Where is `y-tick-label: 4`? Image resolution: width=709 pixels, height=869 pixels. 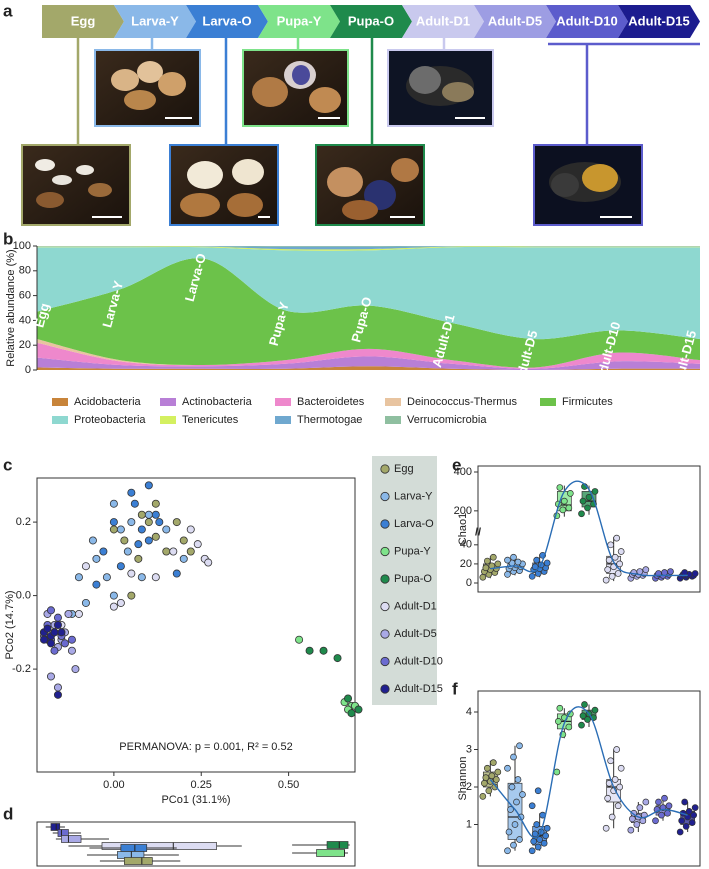
y-tick-label: 4 is located at coordinates (469, 712).